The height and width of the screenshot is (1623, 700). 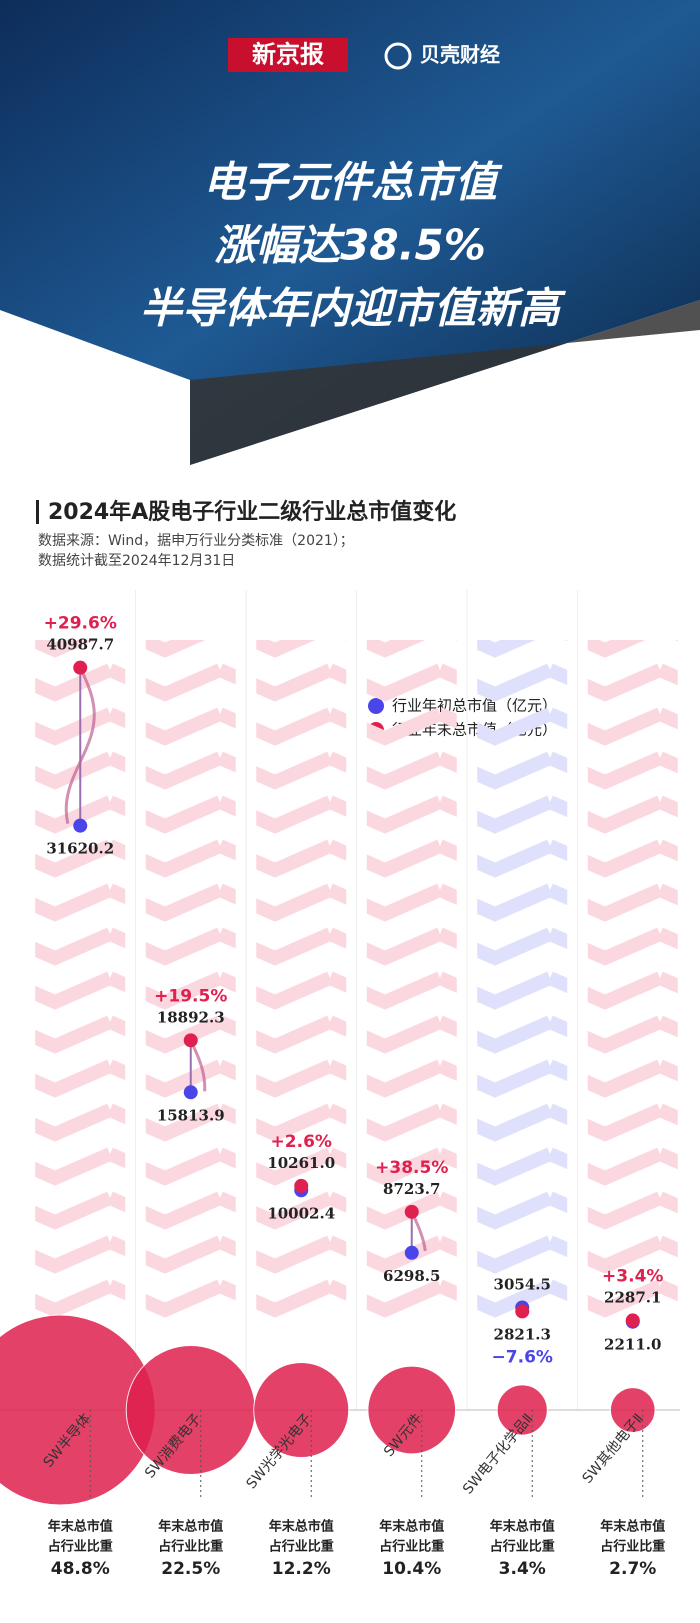 I want to click on change-label: −7.6%, so click(x=522, y=1357).